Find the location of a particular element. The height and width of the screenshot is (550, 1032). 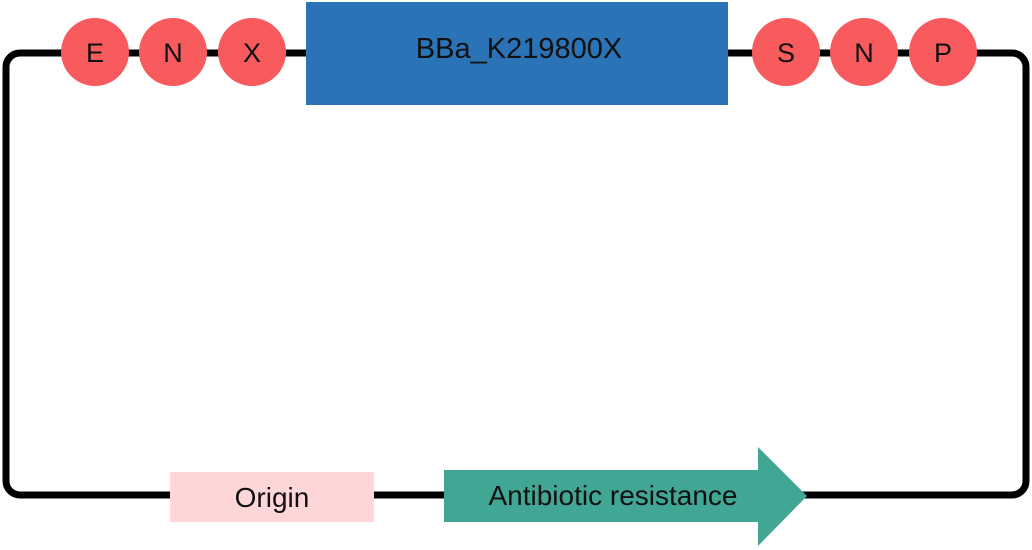

resistance-arrow-shape is located at coordinates (625, 496).